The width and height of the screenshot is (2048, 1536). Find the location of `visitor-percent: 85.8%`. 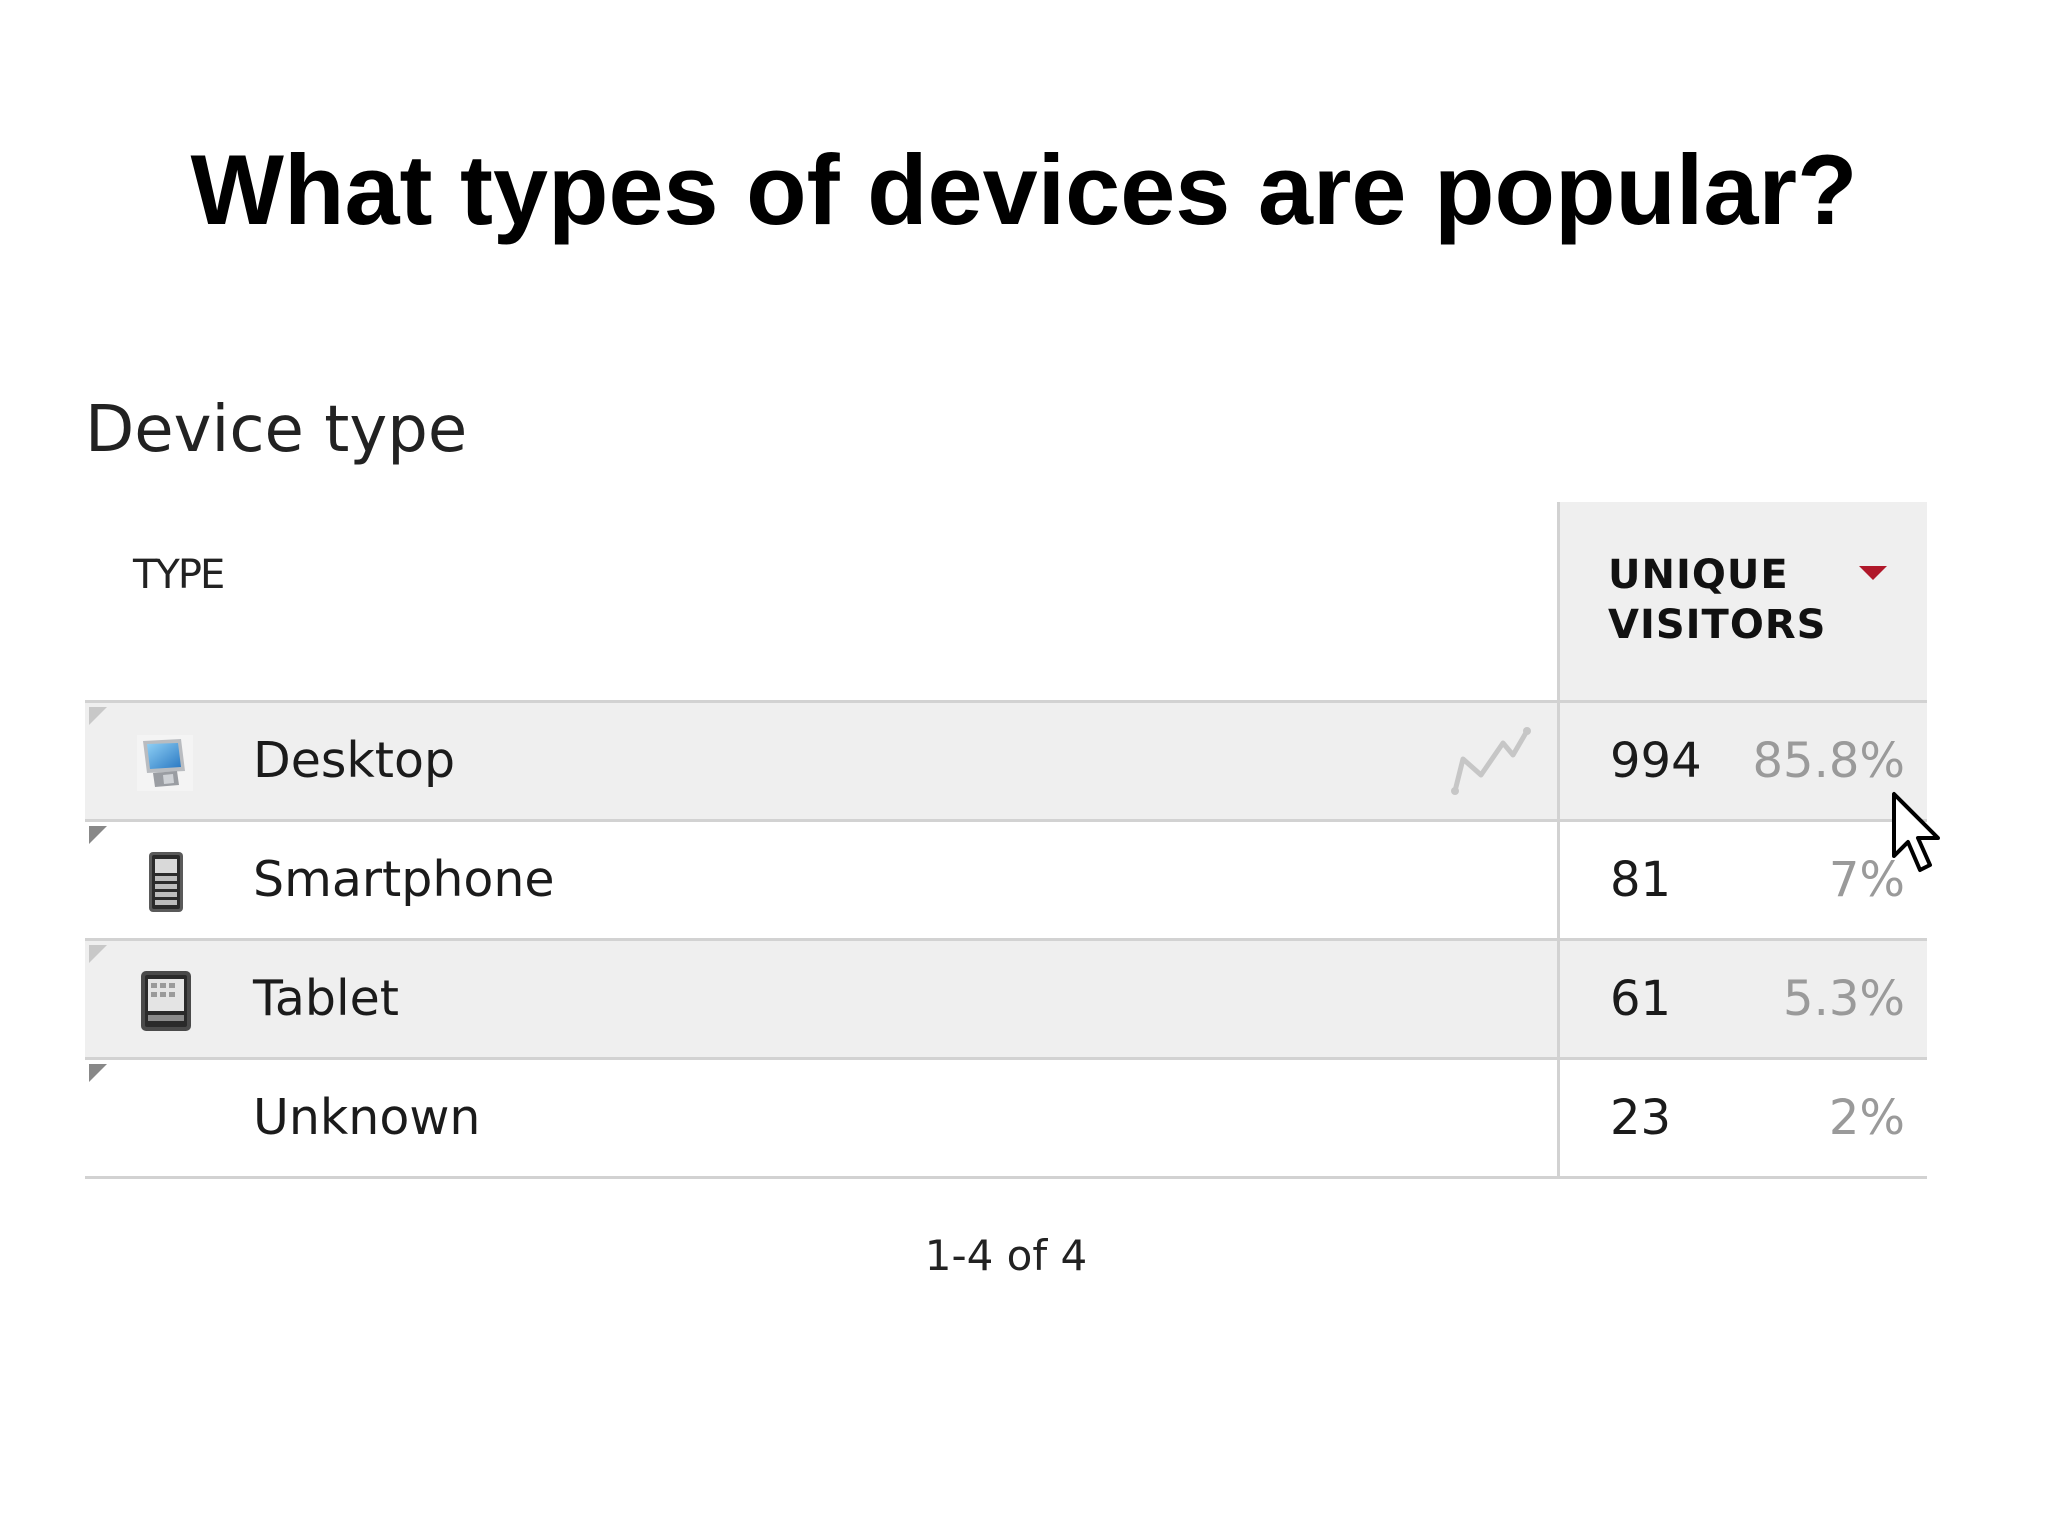

visitor-percent: 85.8% is located at coordinates (1828, 761).